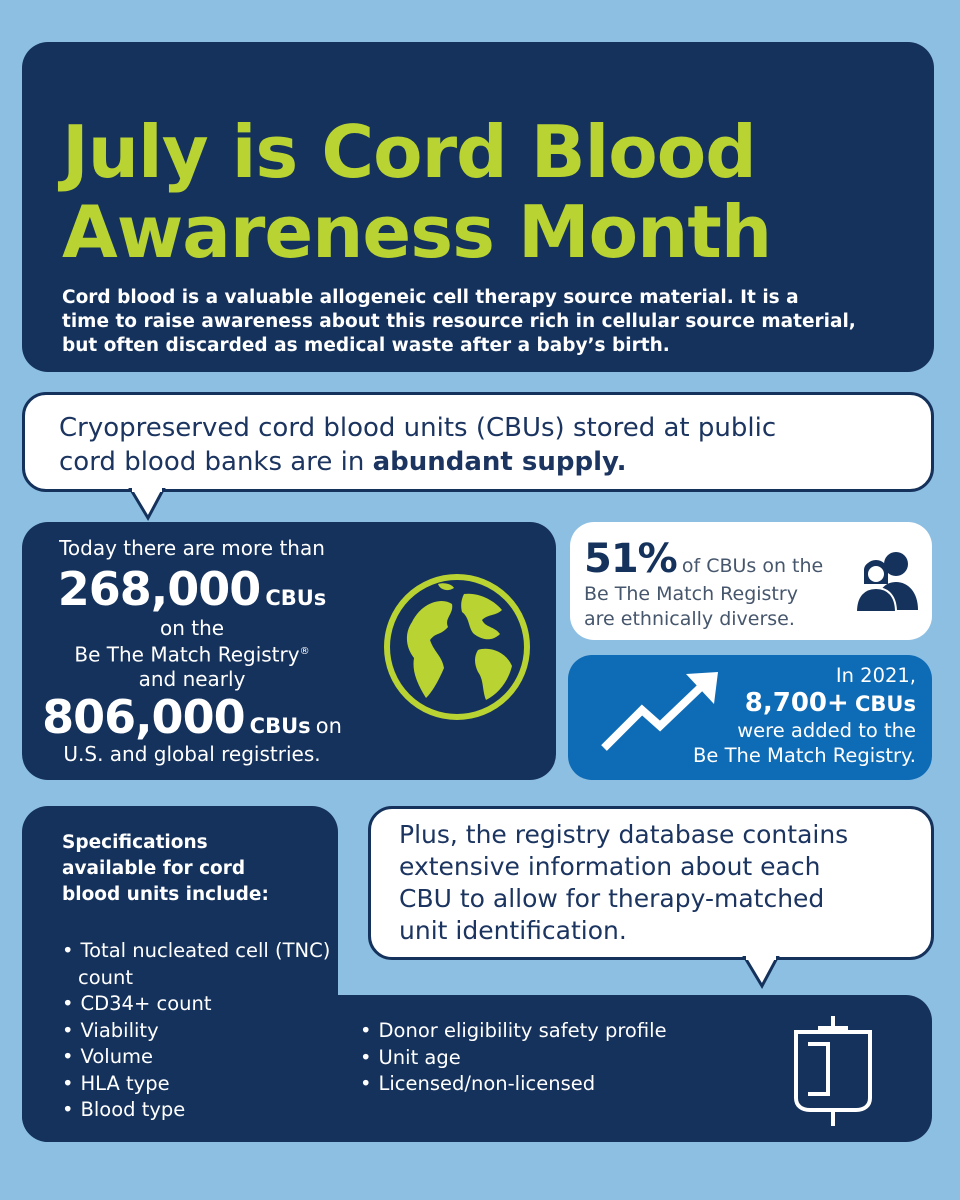 This screenshot has height=1200, width=960. What do you see at coordinates (875, 675) in the screenshot?
I see `added-year: In 2021,` at bounding box center [875, 675].